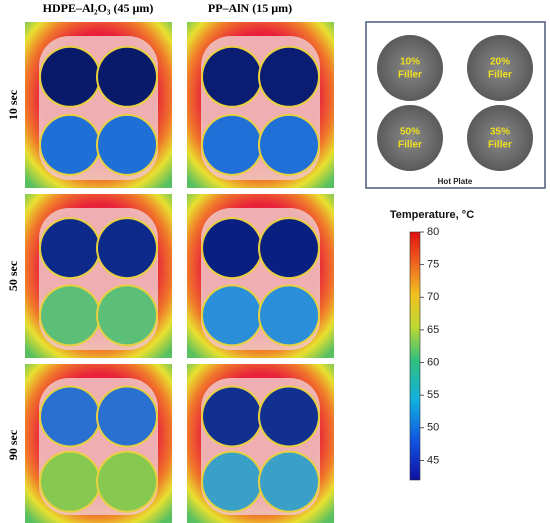 This screenshot has height=523, width=550. What do you see at coordinates (98, 8) in the screenshot?
I see `column-header: HDPE–Al₂O₃ (45 µm)` at bounding box center [98, 8].